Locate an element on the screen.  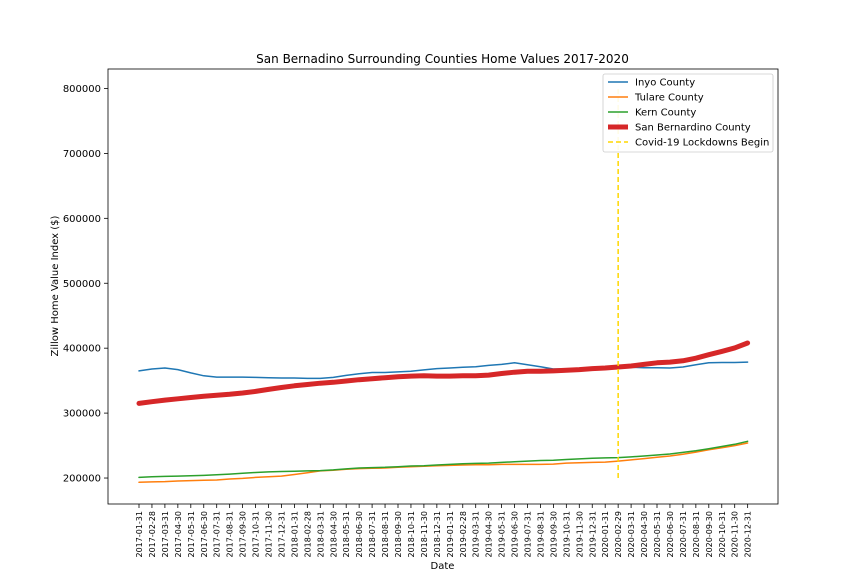
x-tick-label: 2020-05-31 is located at coordinates (657, 534).